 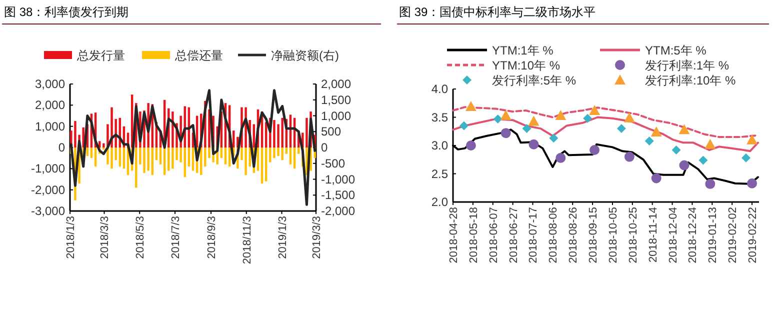 I want to click on x-tick-label: 2018/5/3, so click(x=140, y=237).